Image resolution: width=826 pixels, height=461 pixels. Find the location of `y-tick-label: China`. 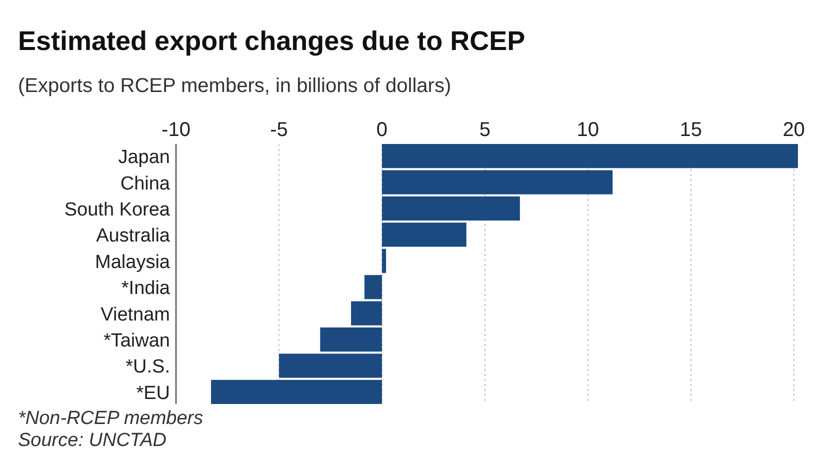

y-tick-label: China is located at coordinates (145, 183).